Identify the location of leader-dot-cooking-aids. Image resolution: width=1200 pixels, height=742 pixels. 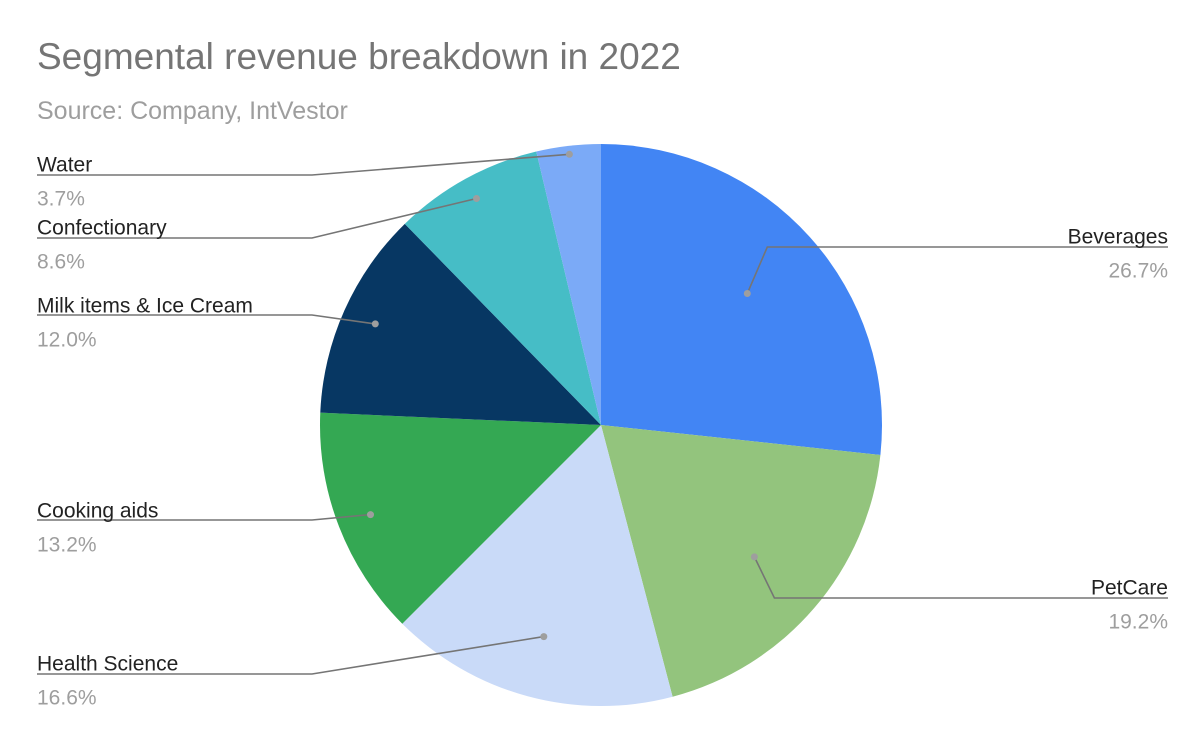
(370, 515).